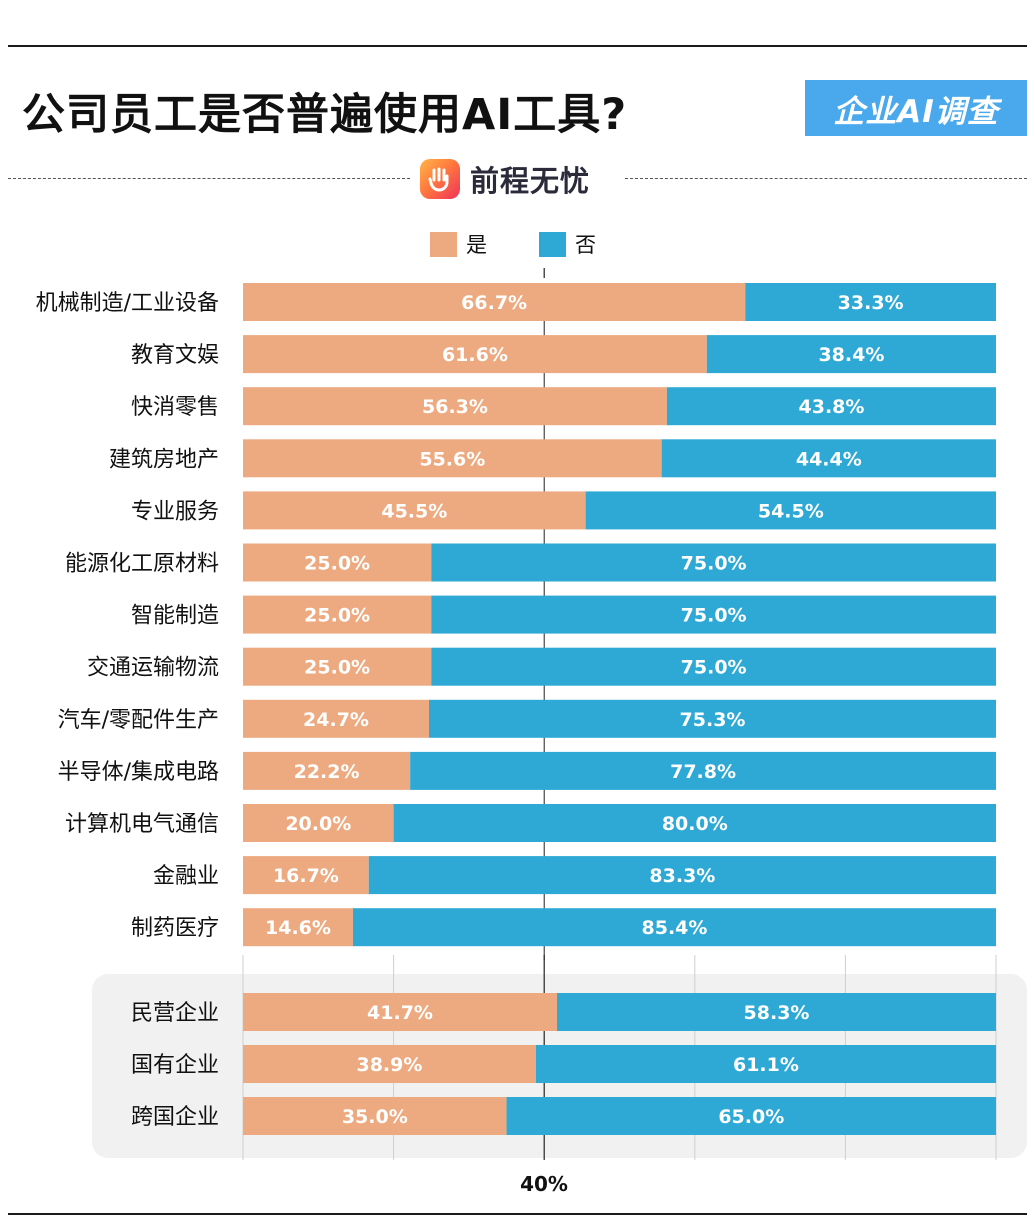 This screenshot has height=1223, width=1035. I want to click on brand-logo: 前程无忧, so click(505, 179).